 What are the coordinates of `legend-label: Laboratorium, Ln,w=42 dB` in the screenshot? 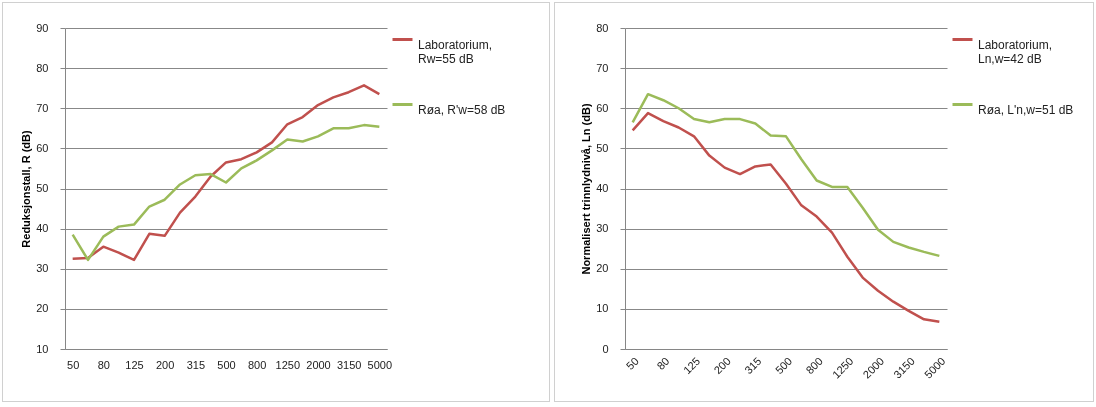 It's located at (1015, 51).